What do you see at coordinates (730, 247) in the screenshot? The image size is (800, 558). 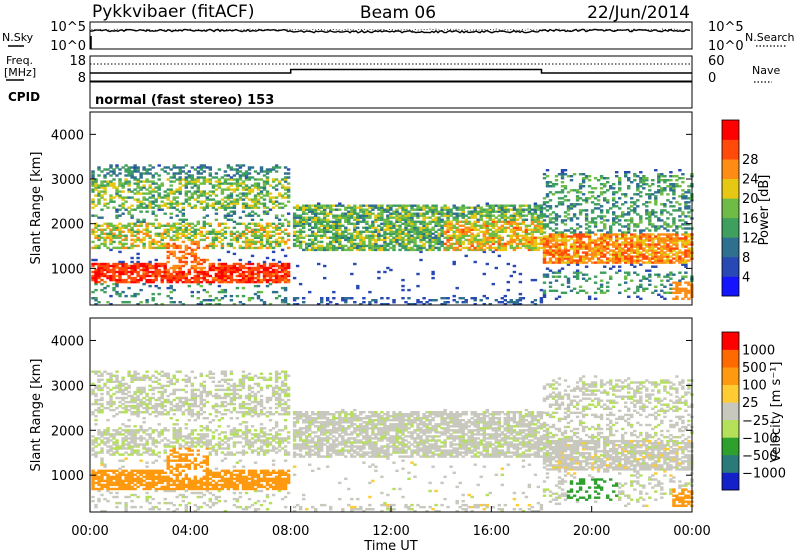 I see `power-colorbar-swatch` at bounding box center [730, 247].